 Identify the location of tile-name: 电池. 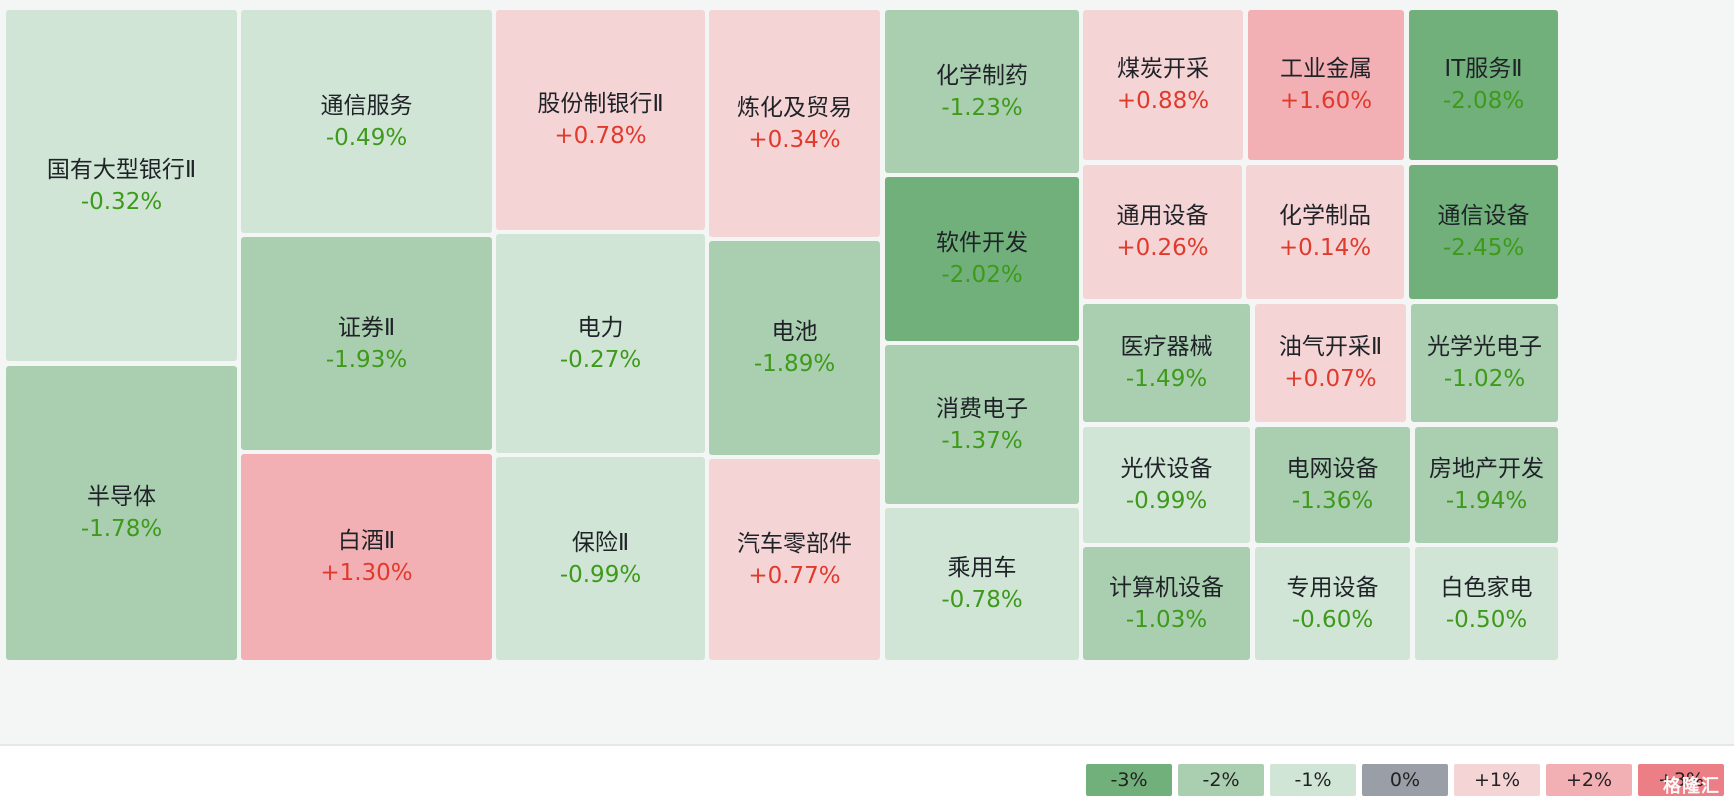
(794, 332).